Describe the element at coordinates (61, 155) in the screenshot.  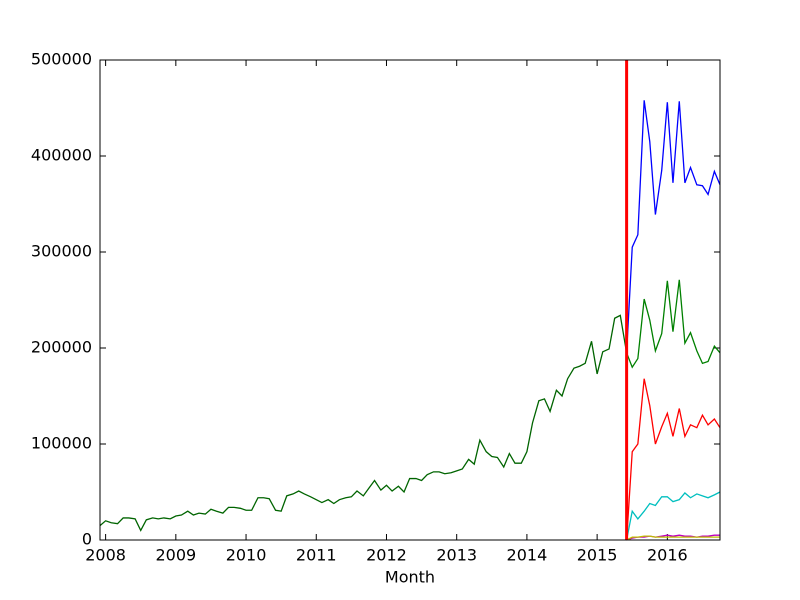
I see `y-tick-label: 400000` at that location.